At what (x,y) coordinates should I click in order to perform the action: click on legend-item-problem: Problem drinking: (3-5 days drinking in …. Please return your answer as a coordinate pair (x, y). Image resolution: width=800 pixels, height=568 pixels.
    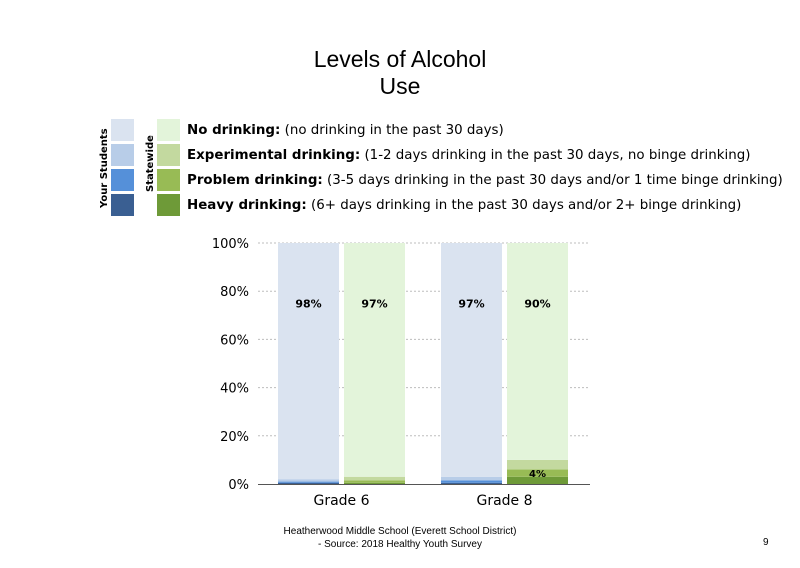
    Looking at the image, I should click on (485, 181).